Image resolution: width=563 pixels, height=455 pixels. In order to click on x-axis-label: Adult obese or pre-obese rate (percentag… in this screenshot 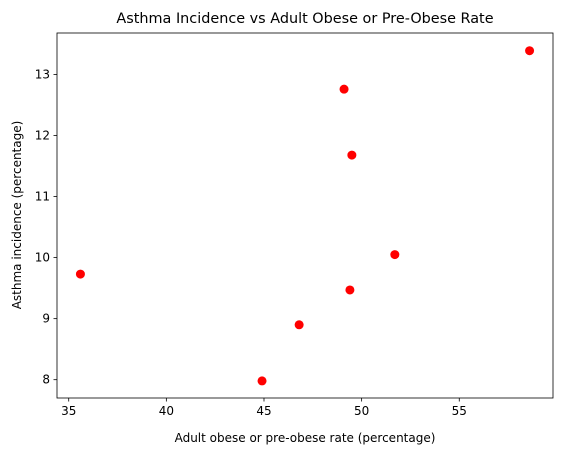, I will do `click(305, 438)`.